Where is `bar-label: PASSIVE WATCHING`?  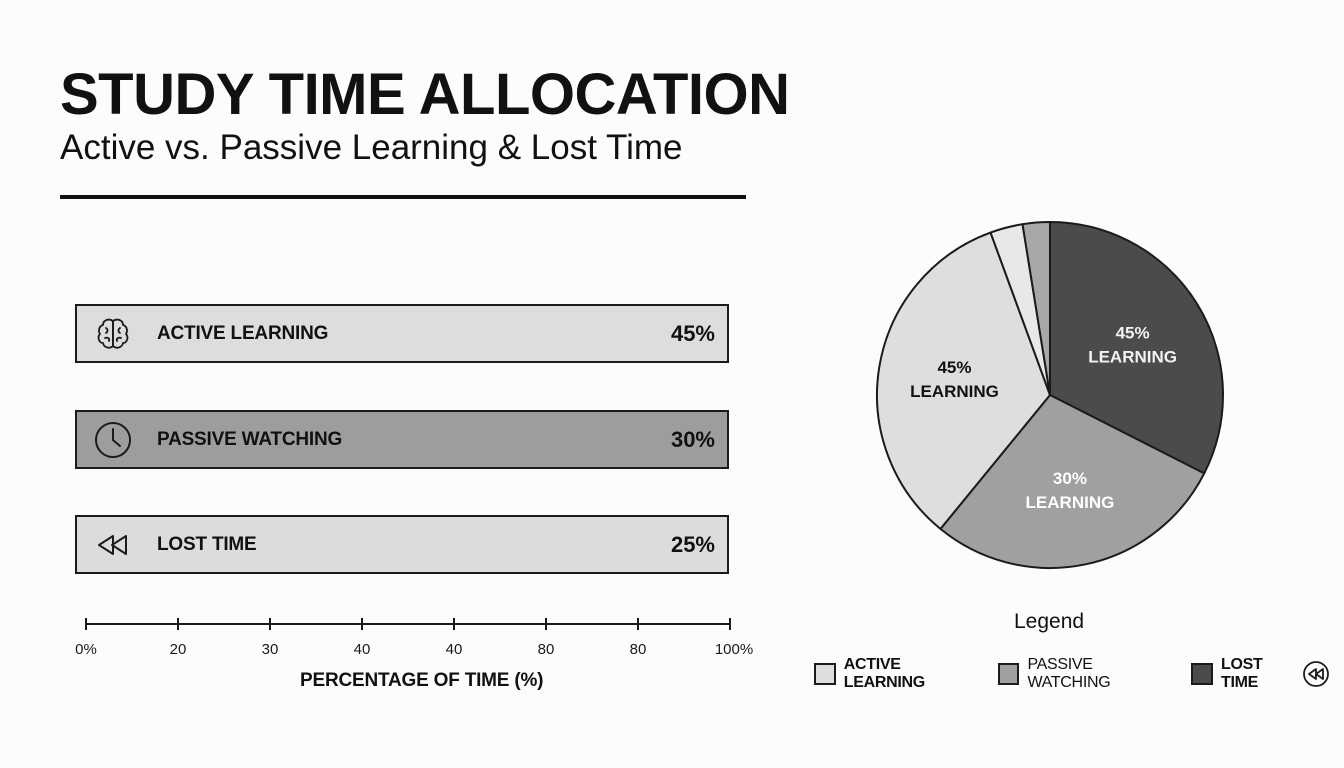
bar-label: PASSIVE WATCHING is located at coordinates (250, 439).